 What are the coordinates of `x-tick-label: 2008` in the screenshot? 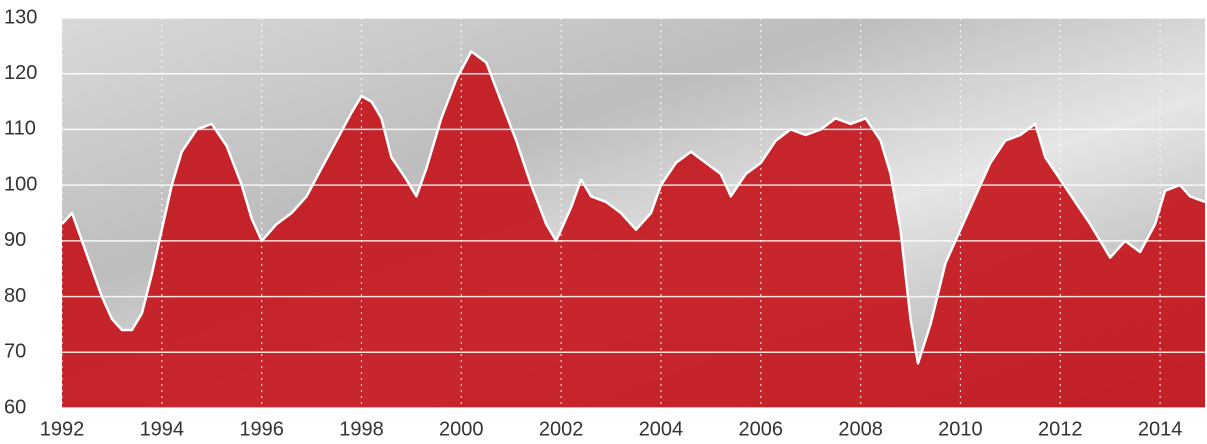 It's located at (860, 429).